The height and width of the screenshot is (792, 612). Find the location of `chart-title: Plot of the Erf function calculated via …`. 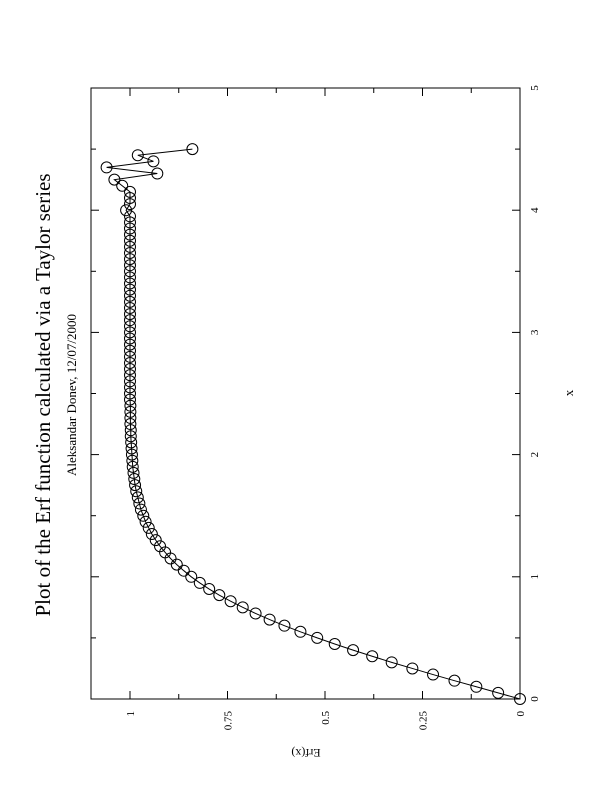

chart-title: Plot of the Erf function calculated via … is located at coordinates (43, 394).